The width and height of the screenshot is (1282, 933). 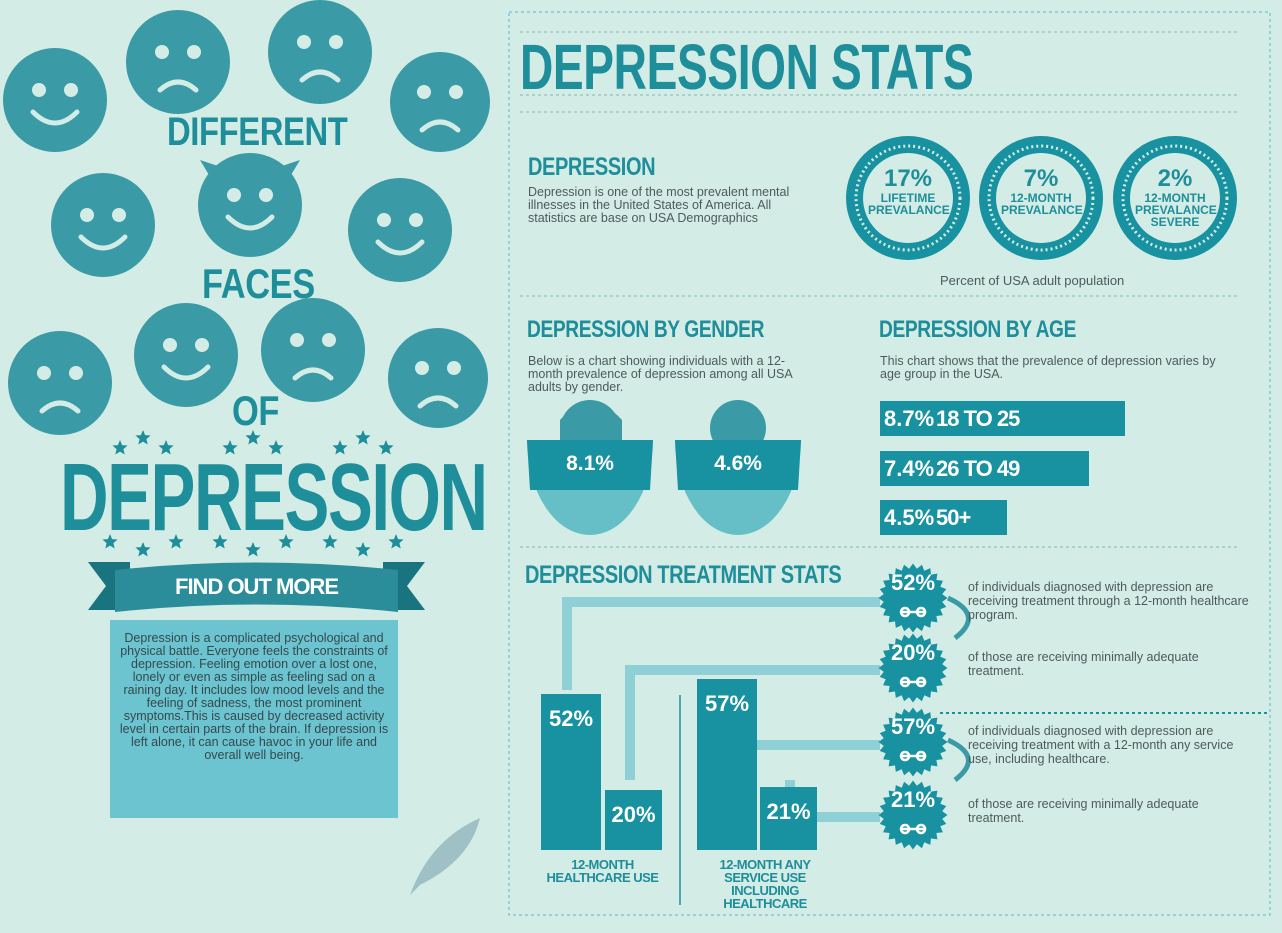 I want to click on age-group: 50+, so click(x=953, y=517).